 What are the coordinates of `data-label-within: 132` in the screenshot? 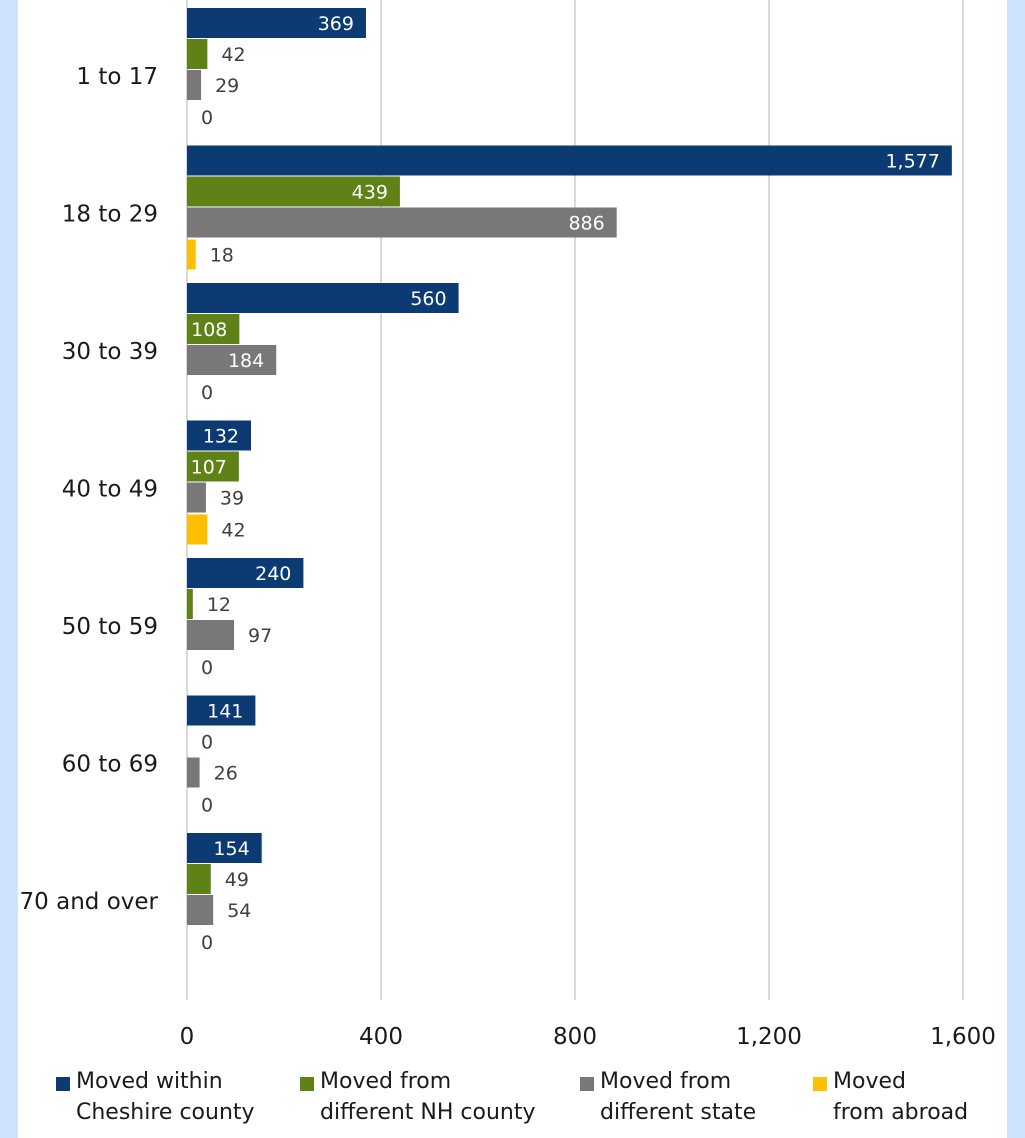 It's located at (221, 437).